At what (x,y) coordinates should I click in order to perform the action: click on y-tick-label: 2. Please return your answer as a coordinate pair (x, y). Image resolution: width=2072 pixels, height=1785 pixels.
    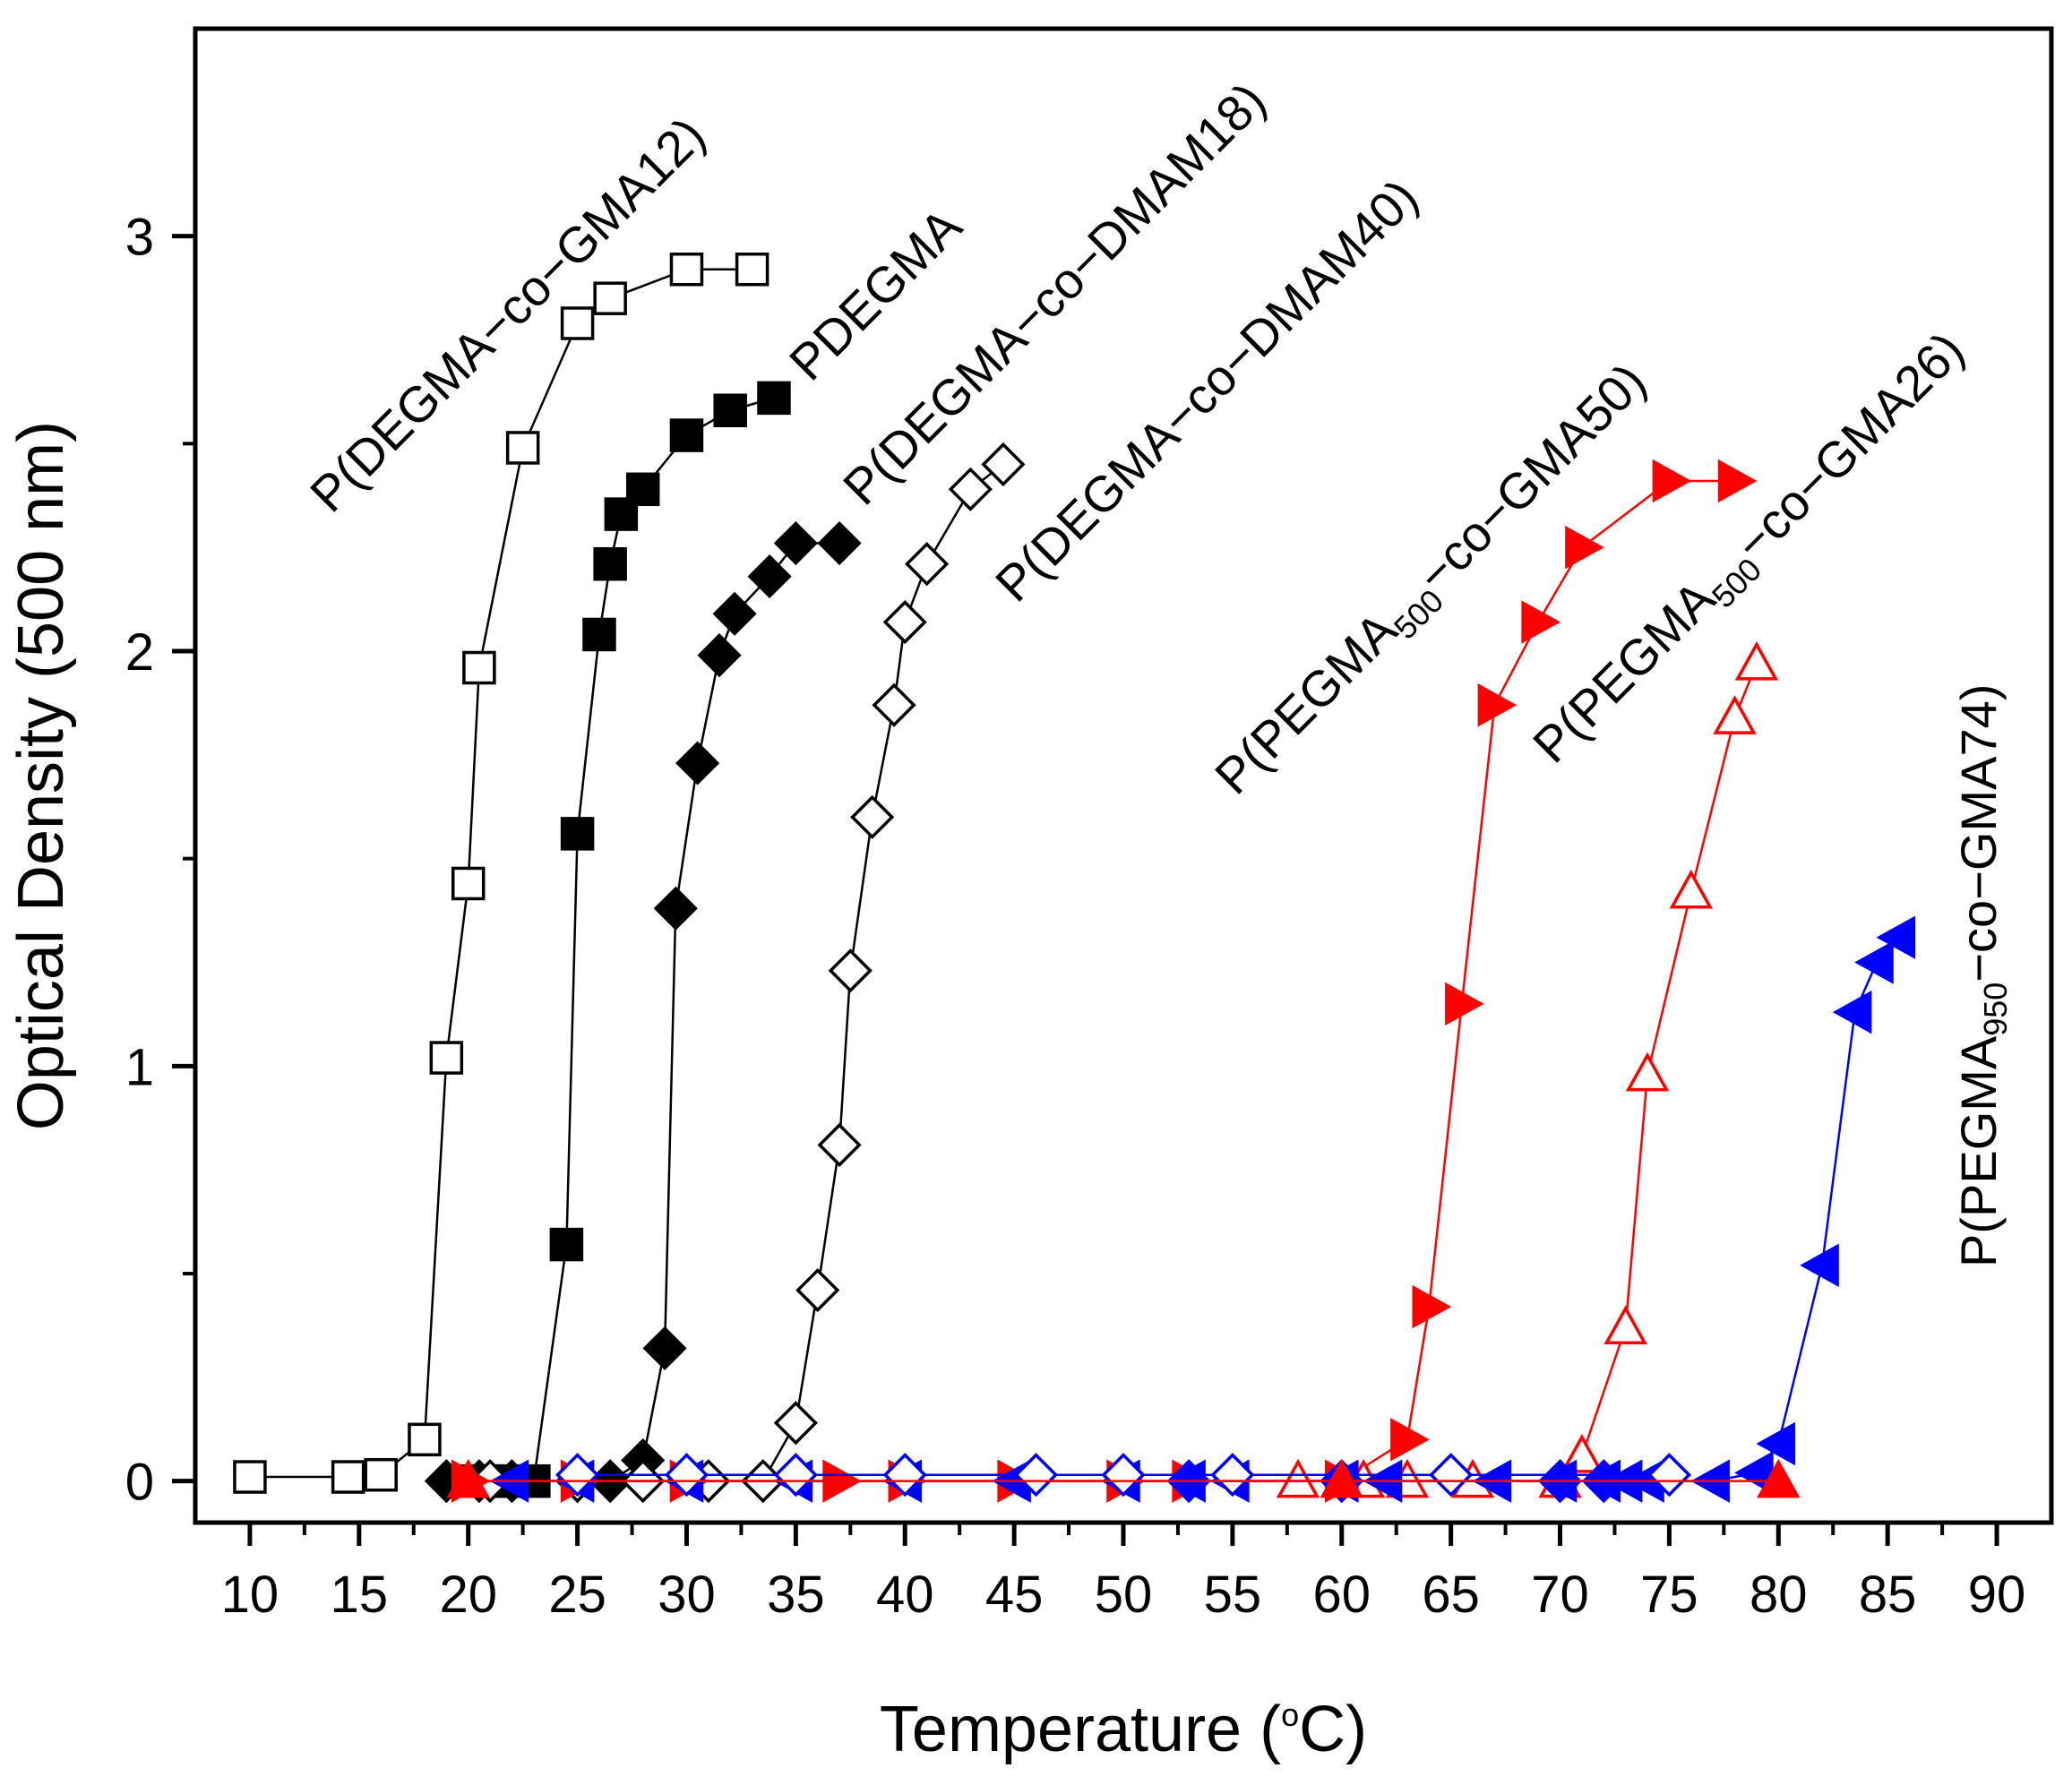
    Looking at the image, I should click on (140, 652).